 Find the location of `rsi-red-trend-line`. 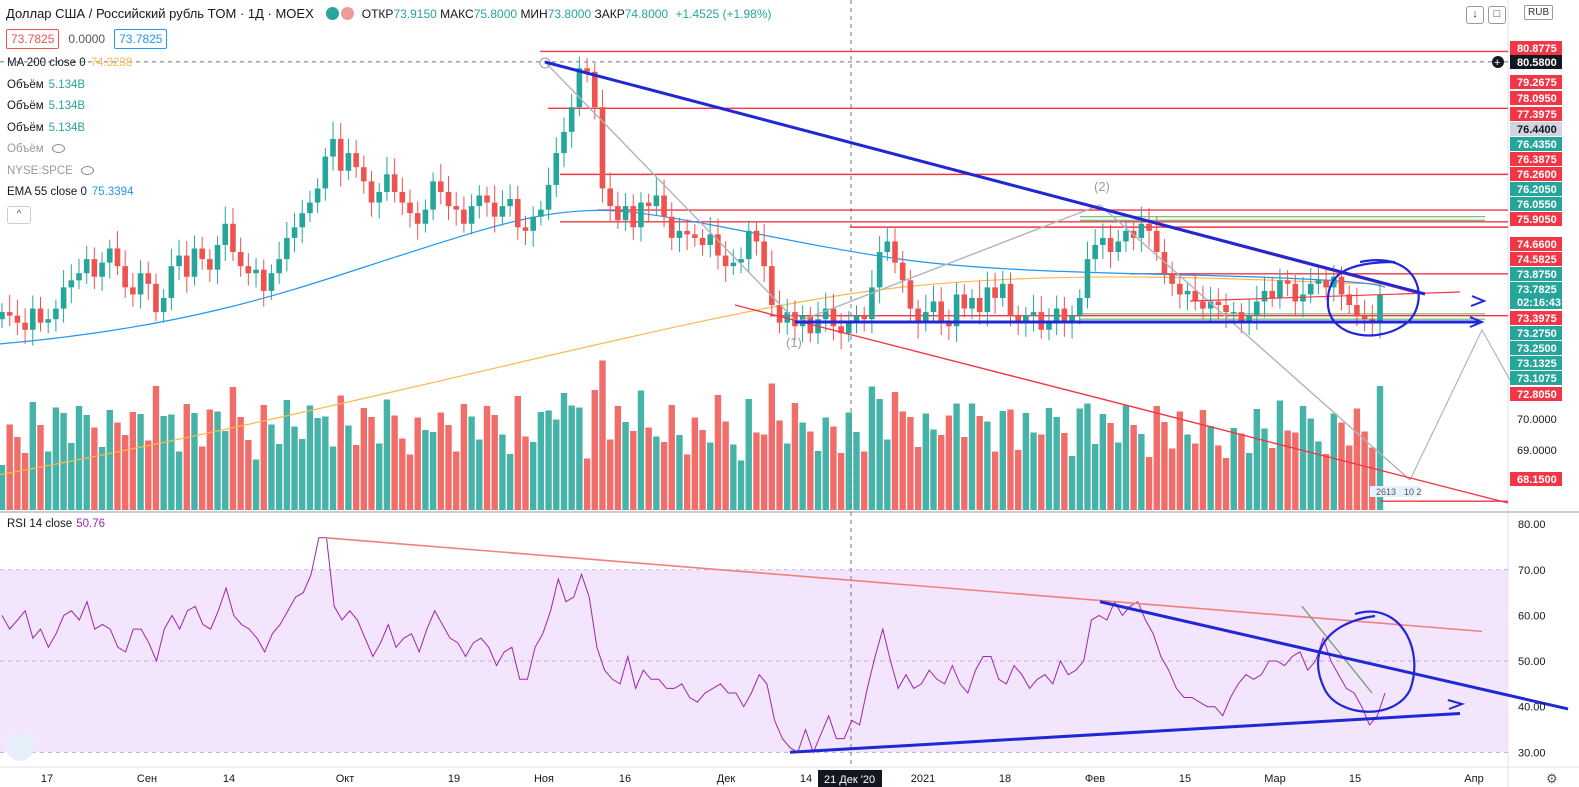

rsi-red-trend-line is located at coordinates (904, 585).